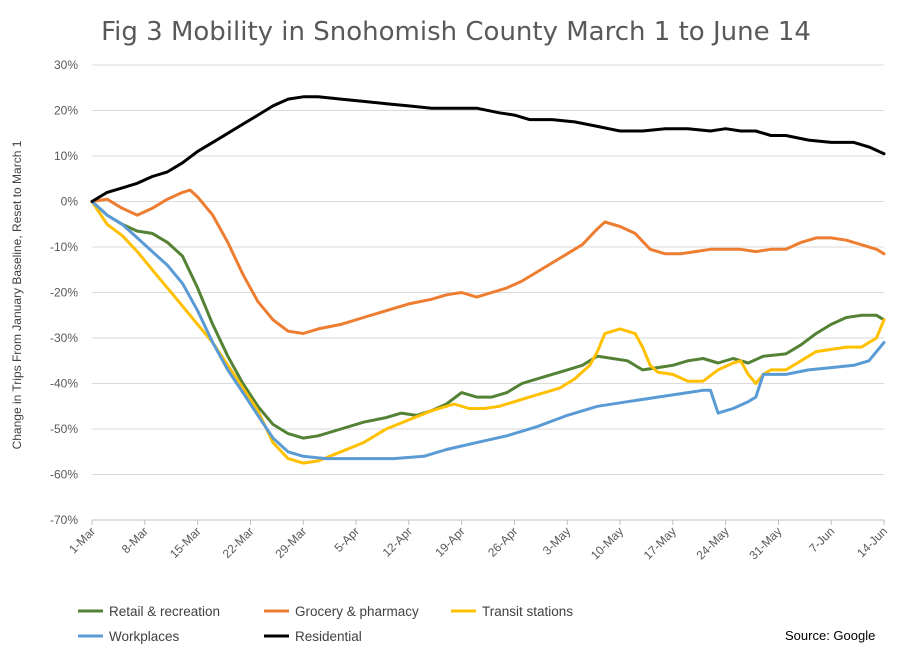 This screenshot has width=912, height=661. Describe the element at coordinates (64, 520) in the screenshot. I see `y-tick-label: -70%` at that location.